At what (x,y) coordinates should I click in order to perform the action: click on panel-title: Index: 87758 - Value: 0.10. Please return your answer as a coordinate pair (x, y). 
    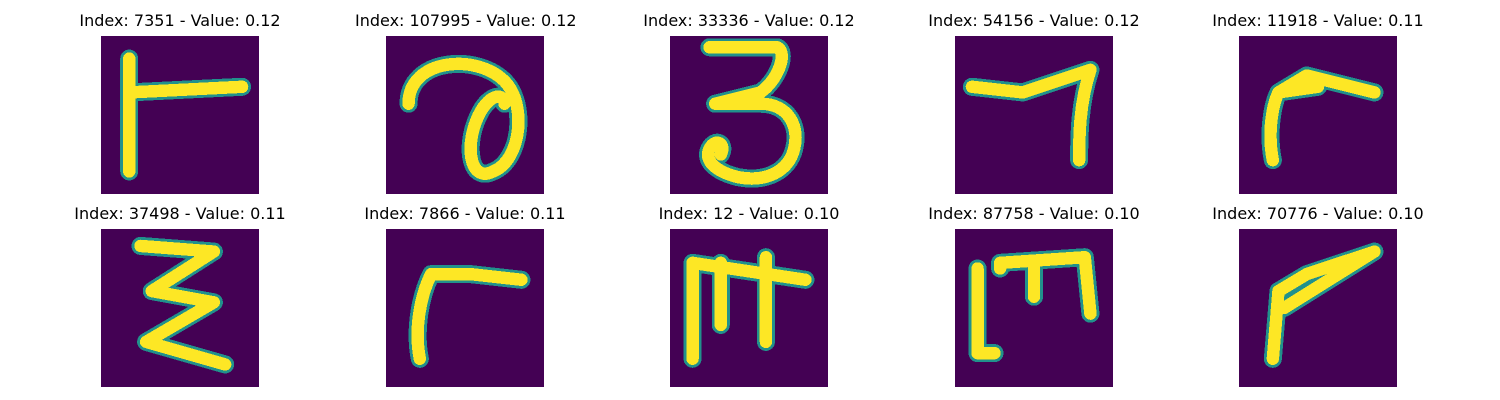
    Looking at the image, I should click on (1034, 213).